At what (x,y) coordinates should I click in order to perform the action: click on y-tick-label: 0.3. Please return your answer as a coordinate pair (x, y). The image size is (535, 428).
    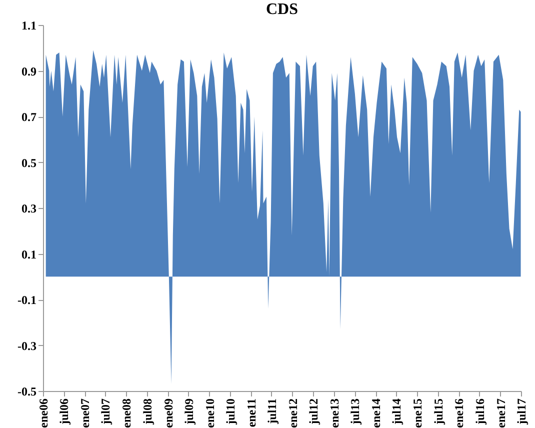
    Looking at the image, I should click on (29, 209).